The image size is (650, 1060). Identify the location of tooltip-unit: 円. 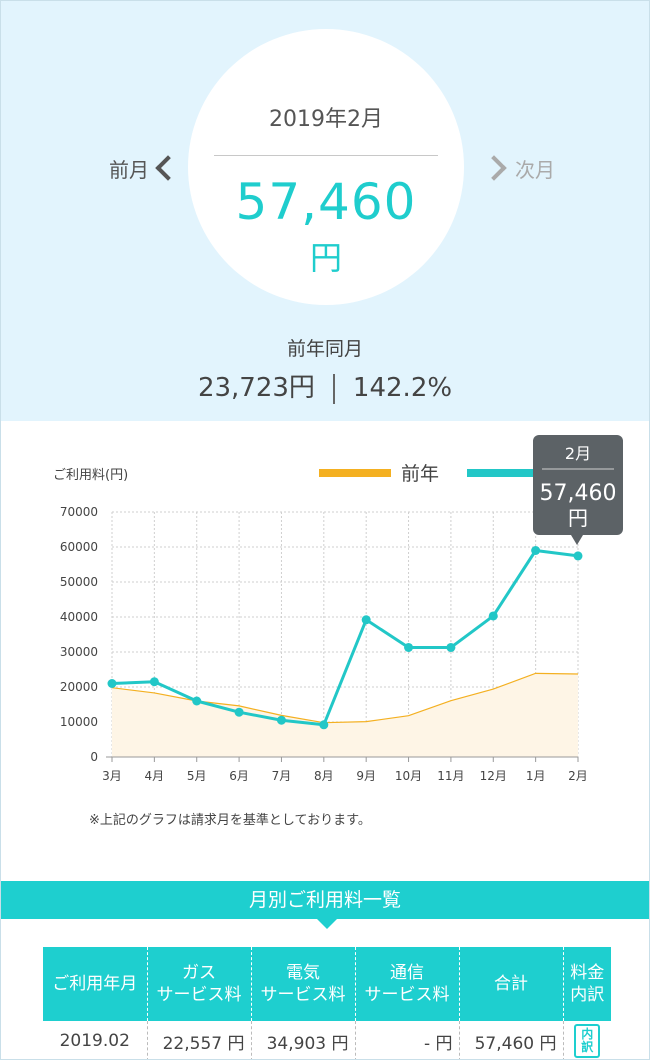
(578, 518).